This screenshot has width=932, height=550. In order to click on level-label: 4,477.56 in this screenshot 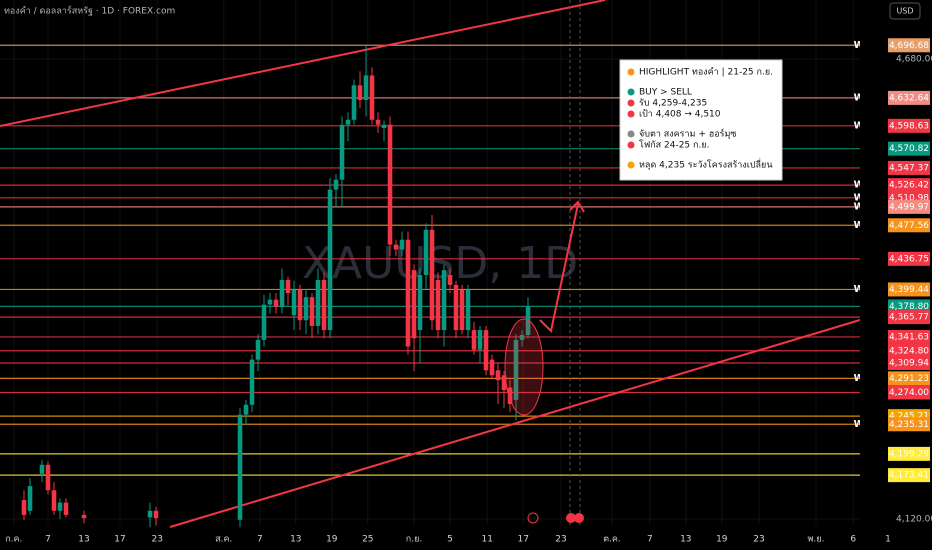, I will do `click(909, 226)`.